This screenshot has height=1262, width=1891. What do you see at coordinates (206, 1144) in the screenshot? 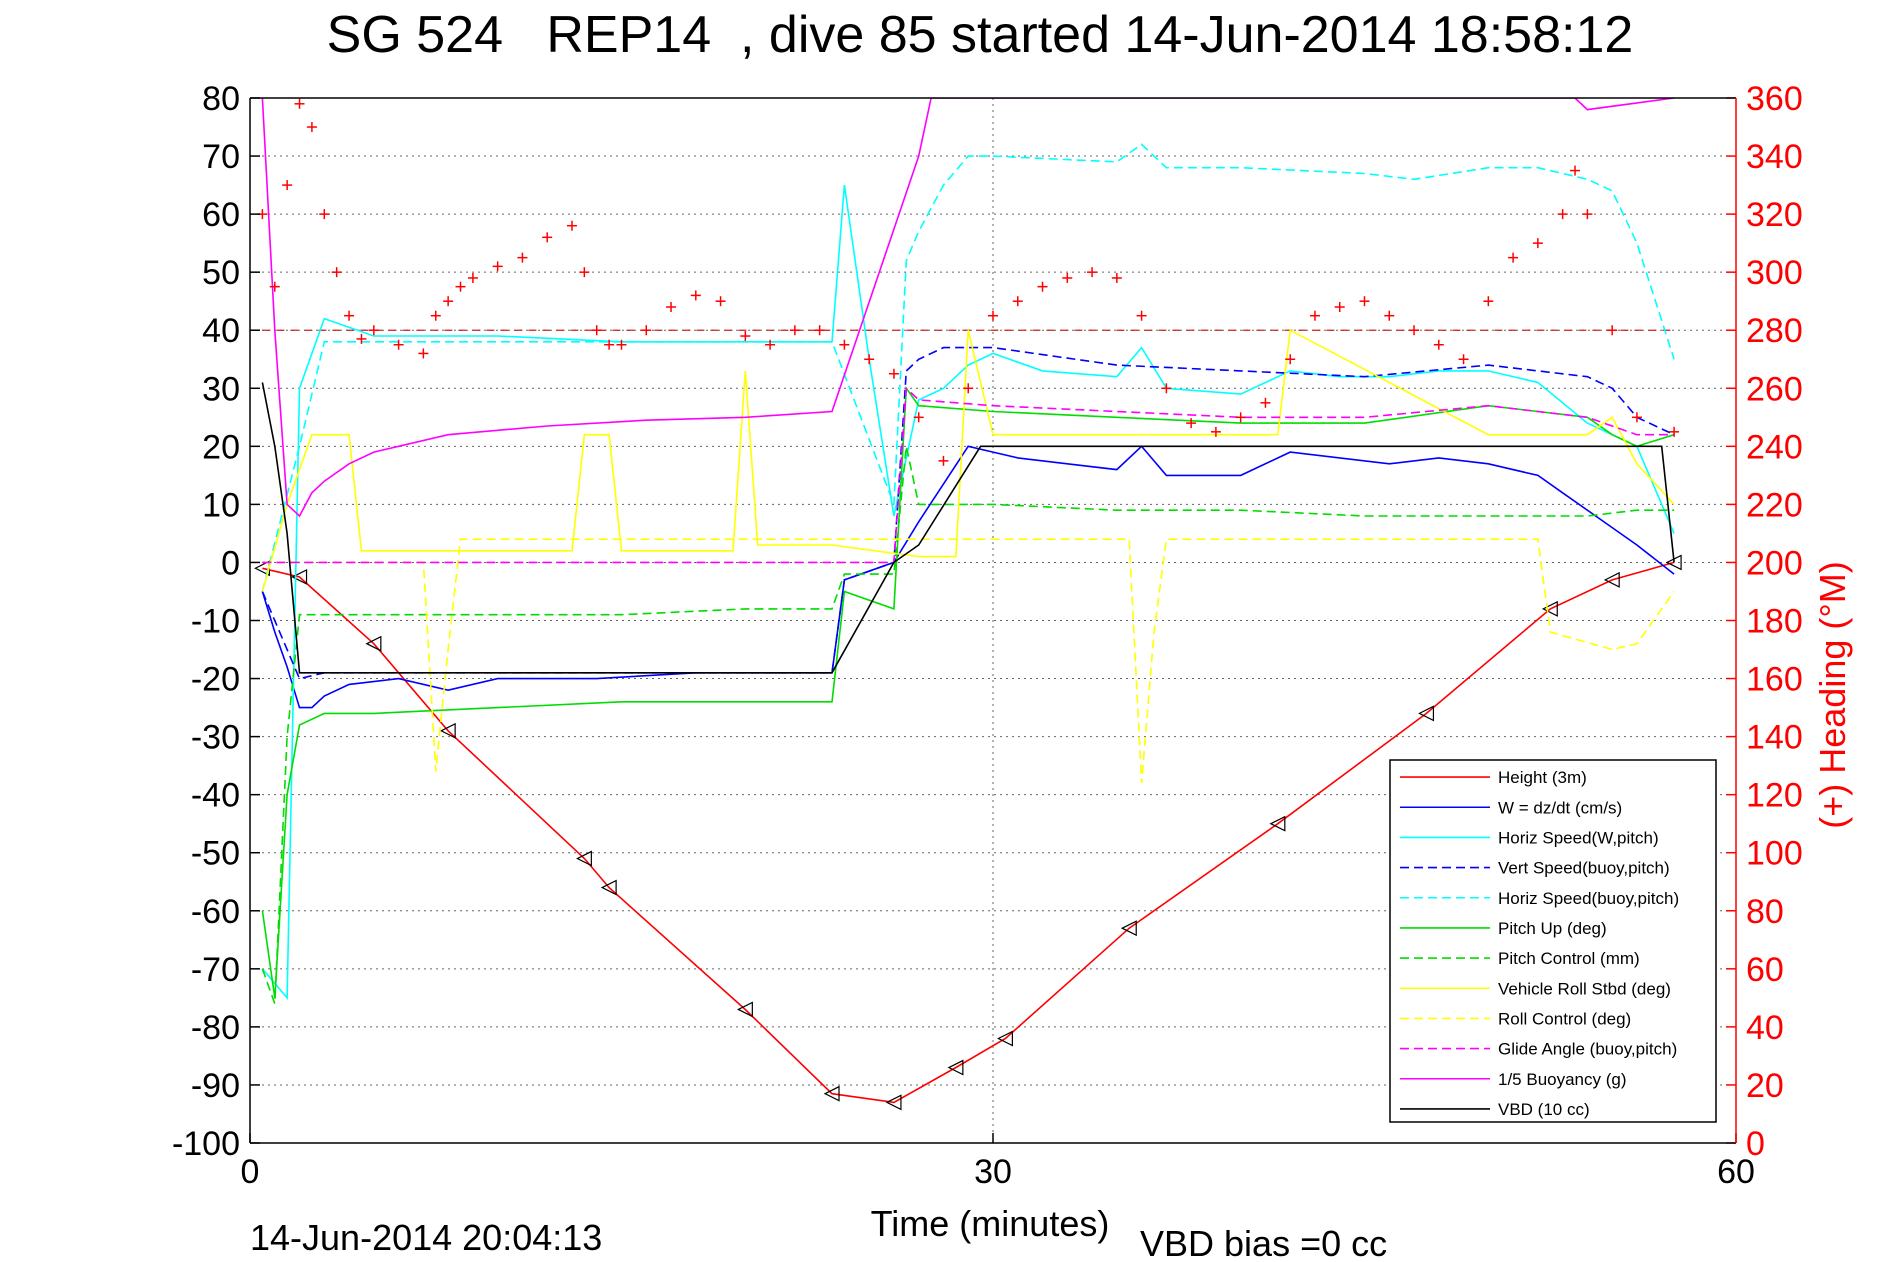
I see `y-tick-label: -100` at bounding box center [206, 1144].